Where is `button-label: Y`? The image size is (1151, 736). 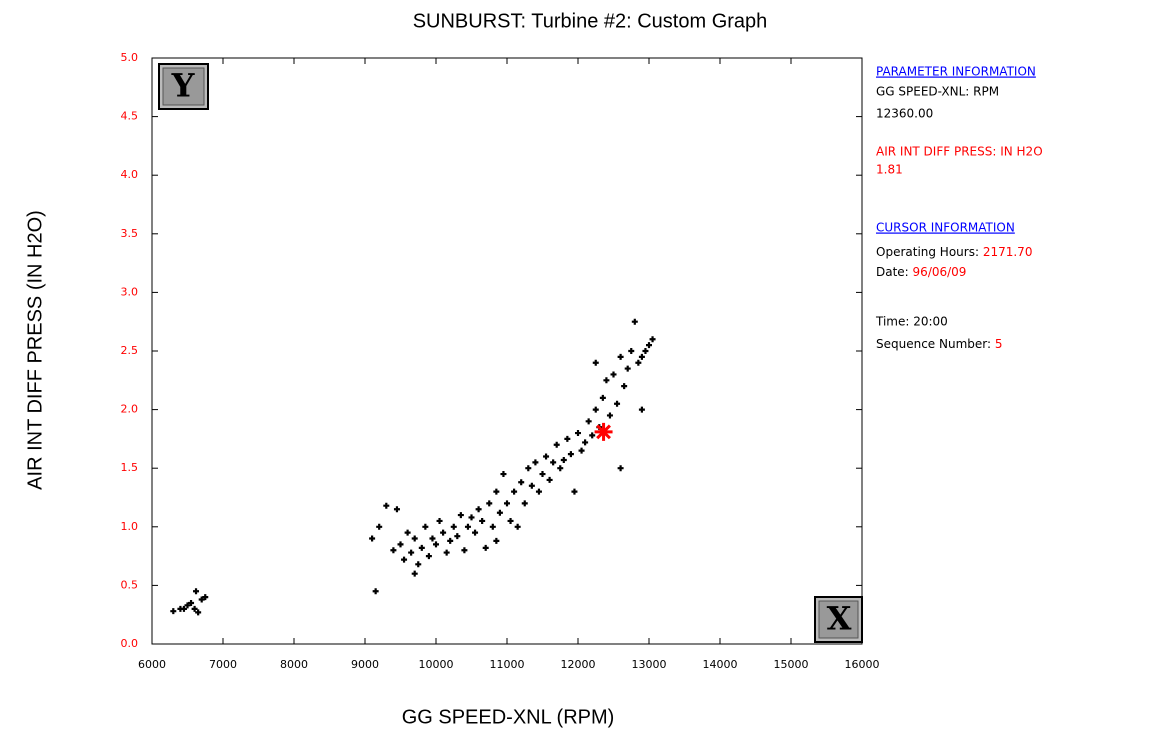
button-label: Y is located at coordinates (183, 86).